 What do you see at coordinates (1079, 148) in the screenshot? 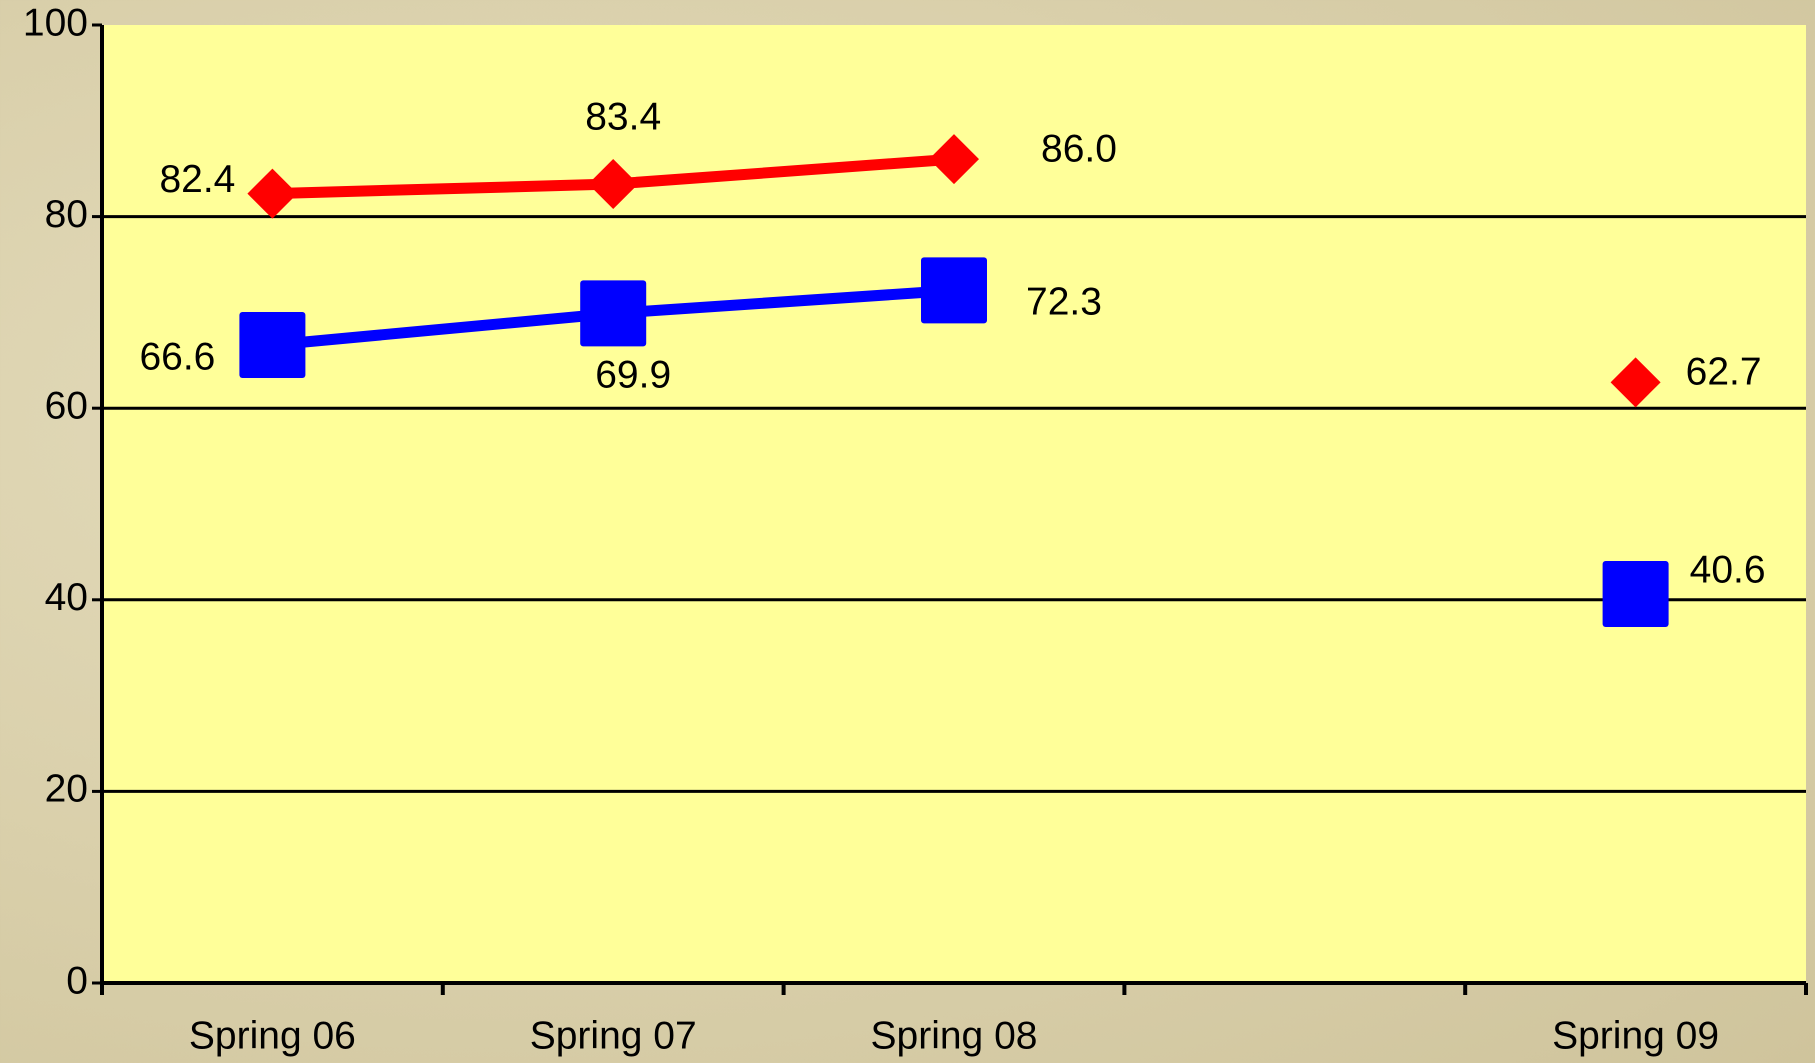
I see `data-label: 86.0` at bounding box center [1079, 148].